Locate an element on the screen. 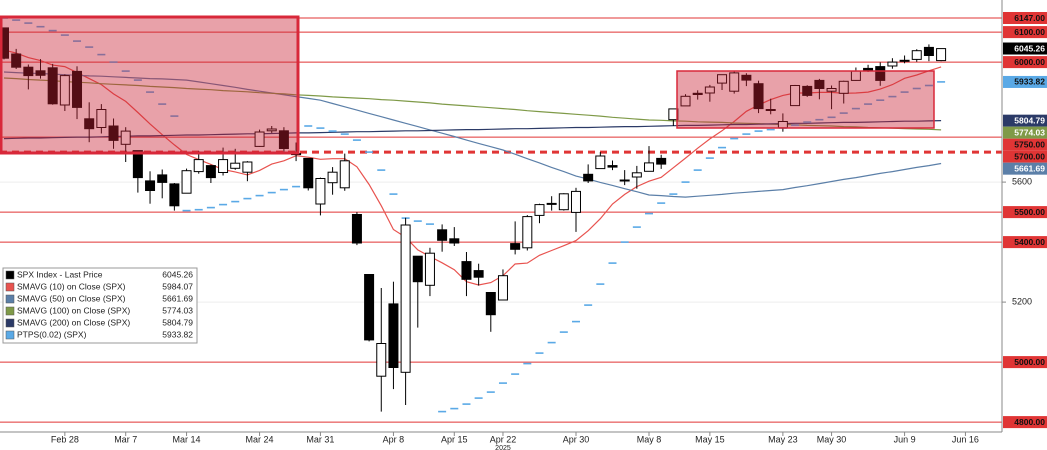  x-tick-label: May 23 is located at coordinates (783, 439).